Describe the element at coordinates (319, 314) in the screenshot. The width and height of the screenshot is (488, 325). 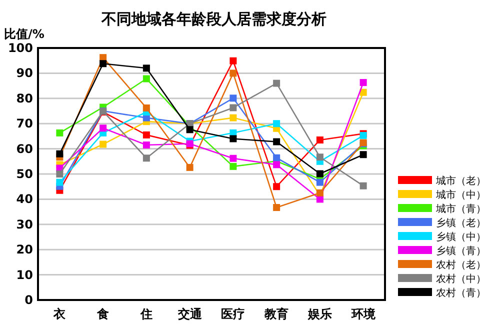
I see `x-tick-label: 娱乐` at that location.